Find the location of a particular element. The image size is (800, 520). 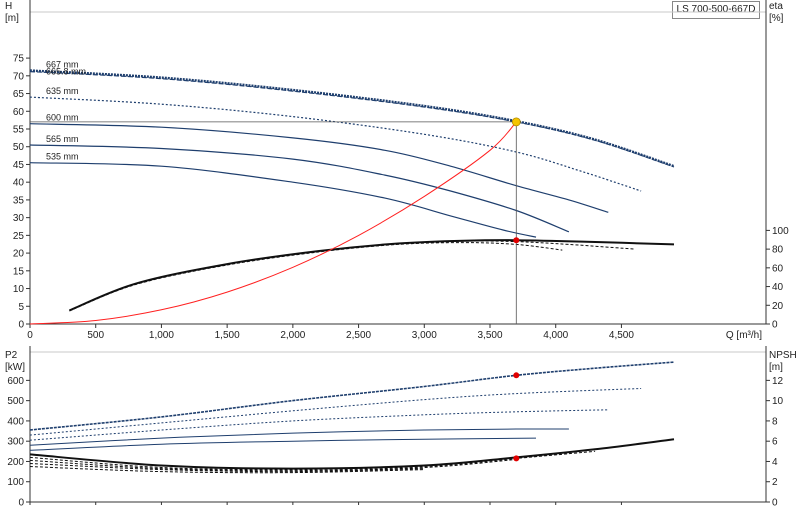

y-left-tick-label: 35 is located at coordinates (19, 200).